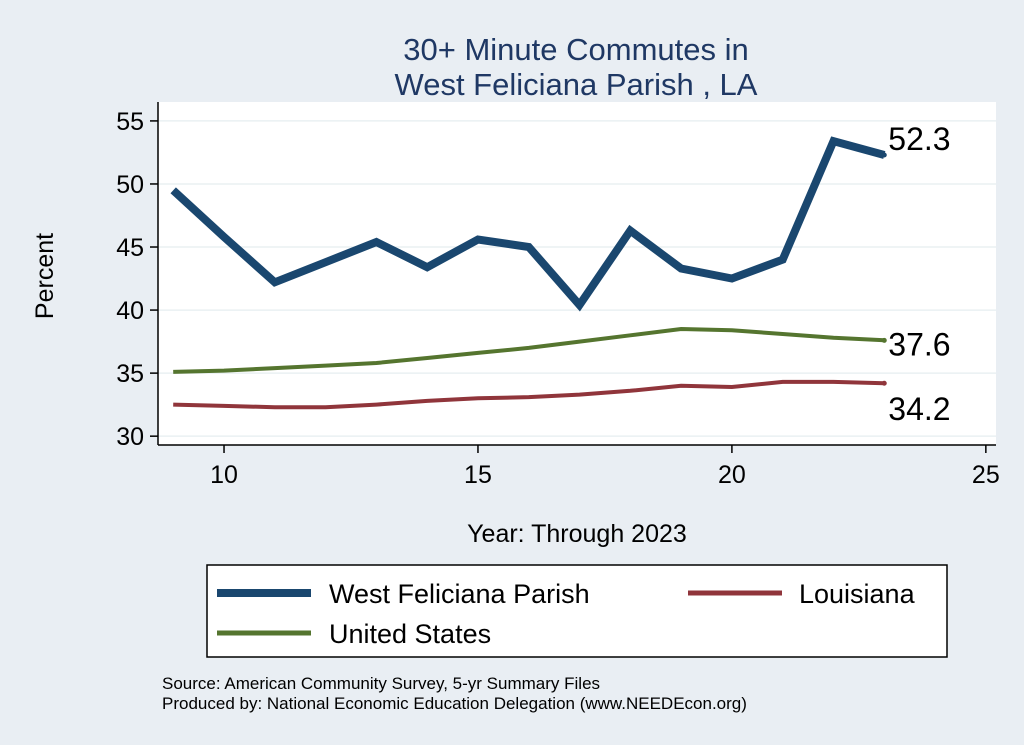 Image resolution: width=1024 pixels, height=745 pixels. I want to click on x-tick-label: 15, so click(478, 475).